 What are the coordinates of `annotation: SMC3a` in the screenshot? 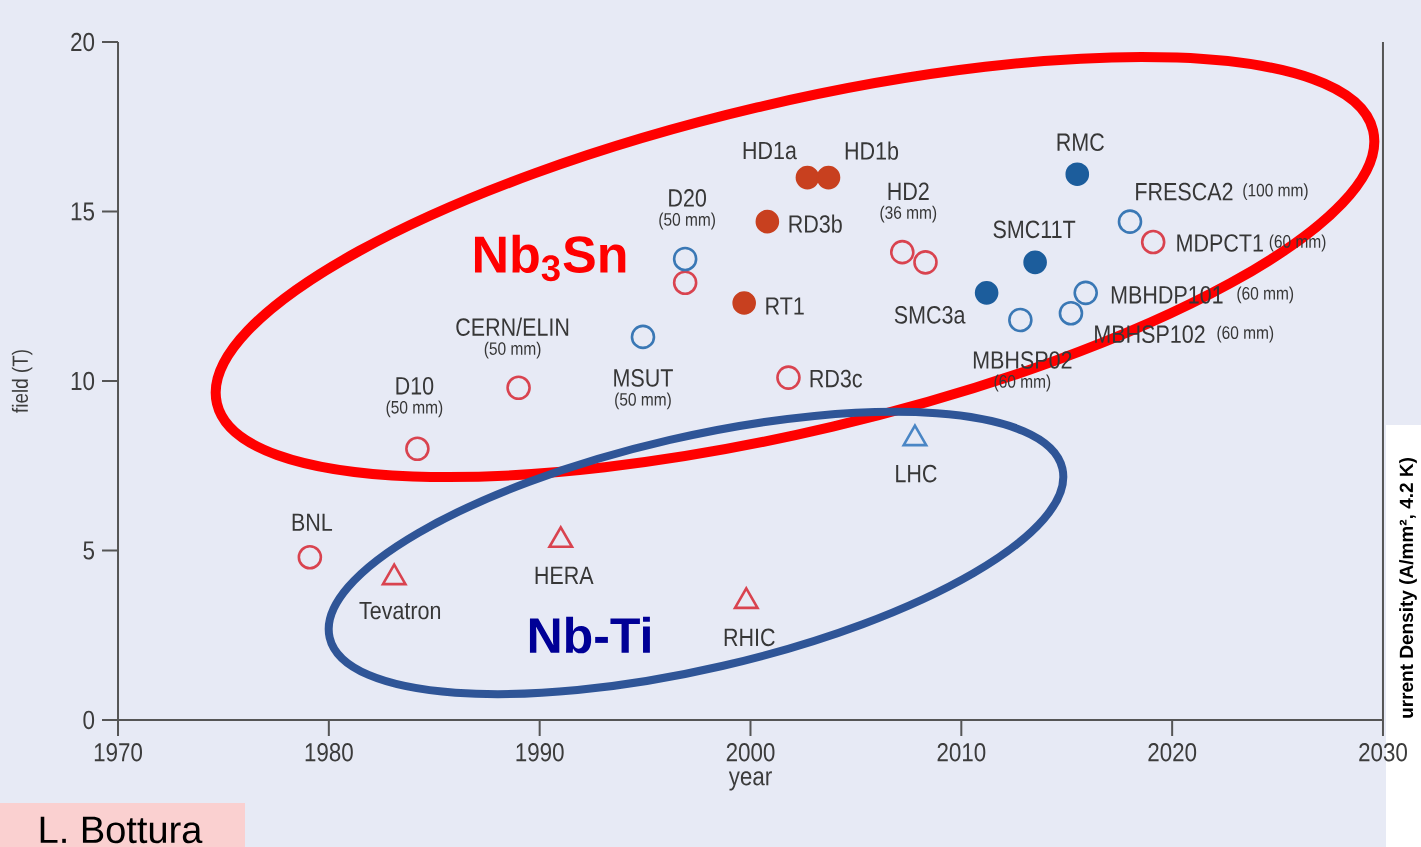 It's located at (930, 315).